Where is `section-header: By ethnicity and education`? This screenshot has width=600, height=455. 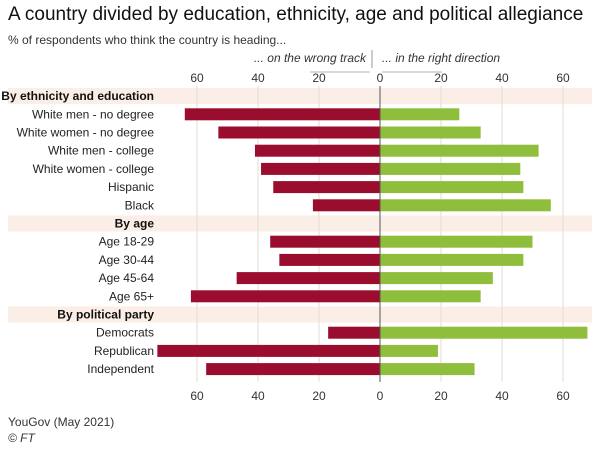
section-header: By ethnicity and education is located at coordinates (77, 96).